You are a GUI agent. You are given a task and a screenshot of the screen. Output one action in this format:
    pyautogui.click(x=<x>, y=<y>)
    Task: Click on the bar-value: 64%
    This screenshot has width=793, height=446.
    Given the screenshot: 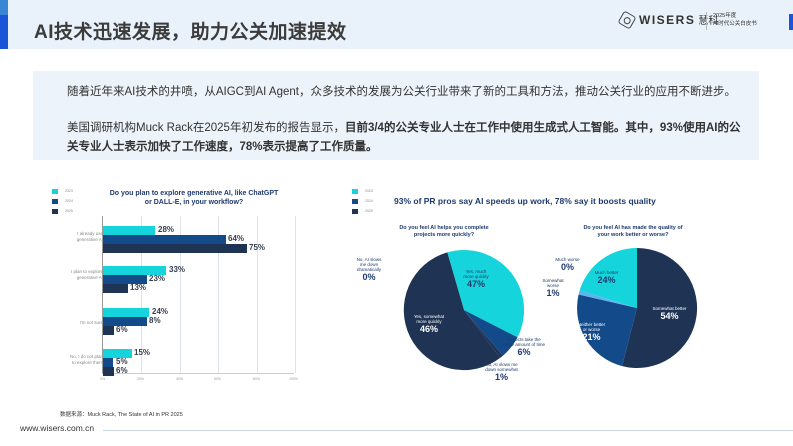 What is the action you would take?
    pyautogui.click(x=236, y=238)
    